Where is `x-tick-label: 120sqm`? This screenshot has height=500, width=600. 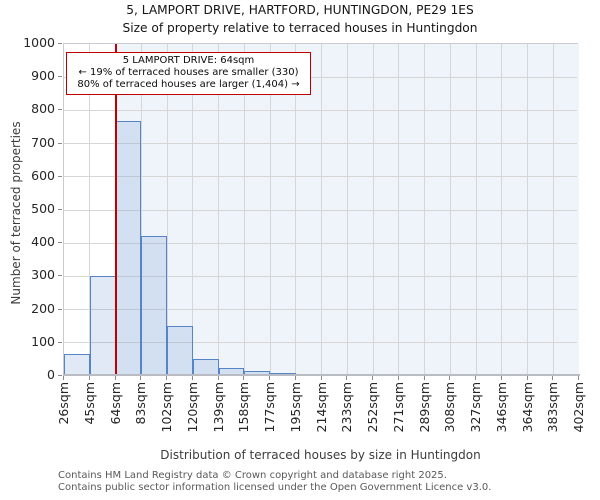
x-tick-label: 120sqm is located at coordinates (192, 407).